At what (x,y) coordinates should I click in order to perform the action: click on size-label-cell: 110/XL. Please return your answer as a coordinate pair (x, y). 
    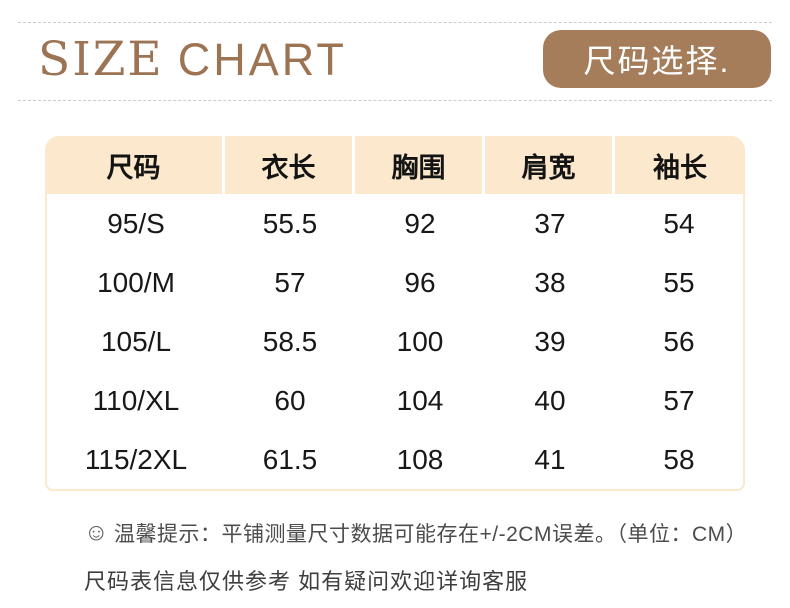
    Looking at the image, I should click on (136, 400).